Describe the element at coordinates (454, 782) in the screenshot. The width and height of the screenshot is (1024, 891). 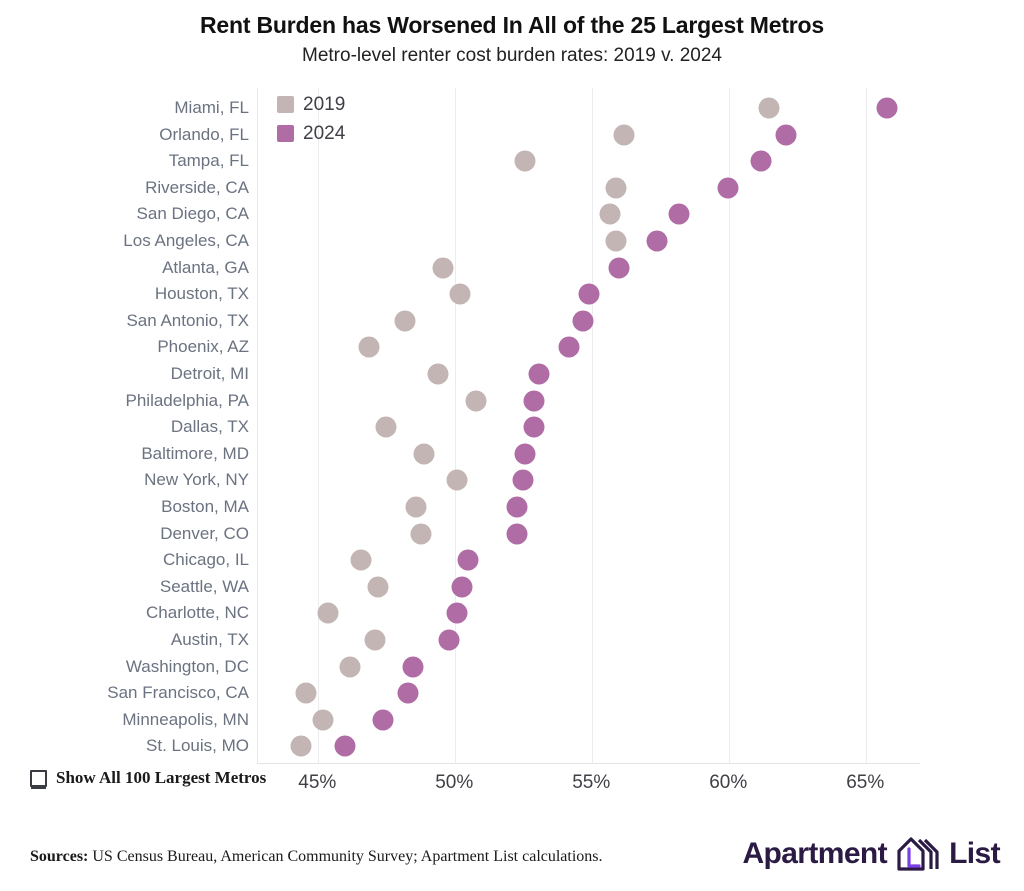
I see `x-tick-label: 50%` at that location.